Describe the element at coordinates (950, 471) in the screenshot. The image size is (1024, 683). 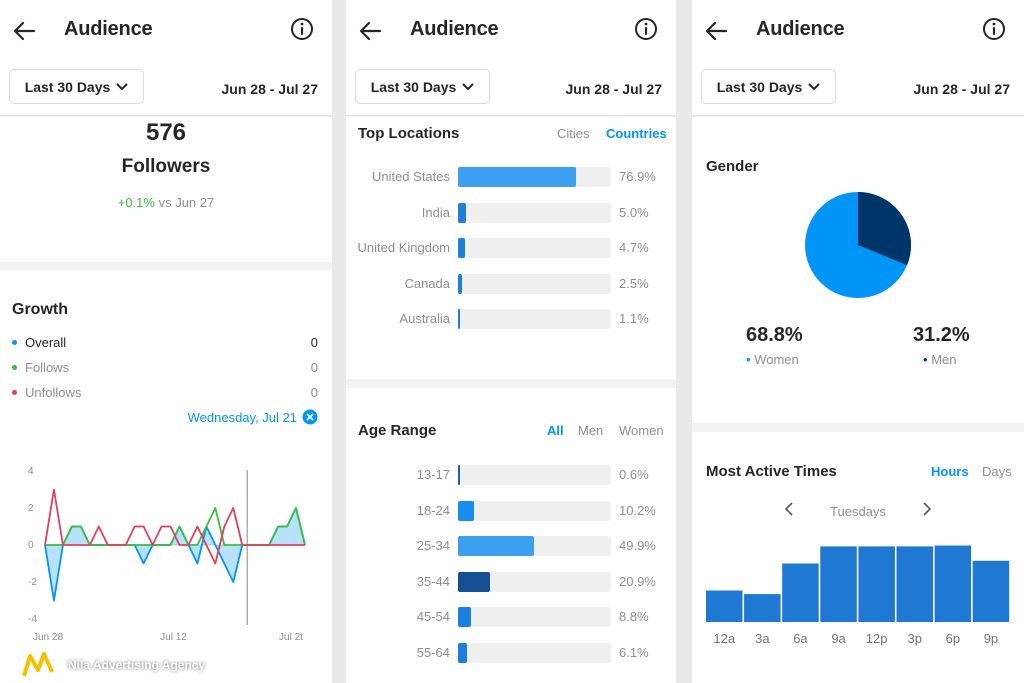
I see `tab-hours: Hours` at that location.